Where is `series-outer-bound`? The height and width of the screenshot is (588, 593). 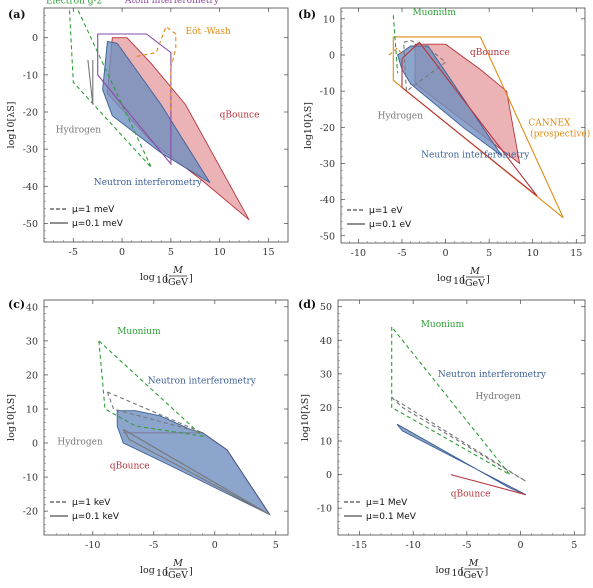 series-outer-bound is located at coordinates (469, 119).